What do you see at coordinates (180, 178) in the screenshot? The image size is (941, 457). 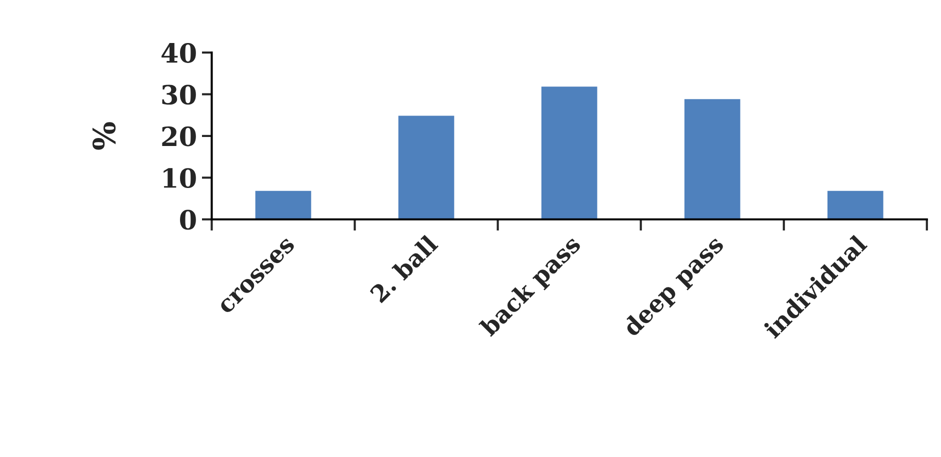 I see `y-tick-label: 10` at bounding box center [180, 178].